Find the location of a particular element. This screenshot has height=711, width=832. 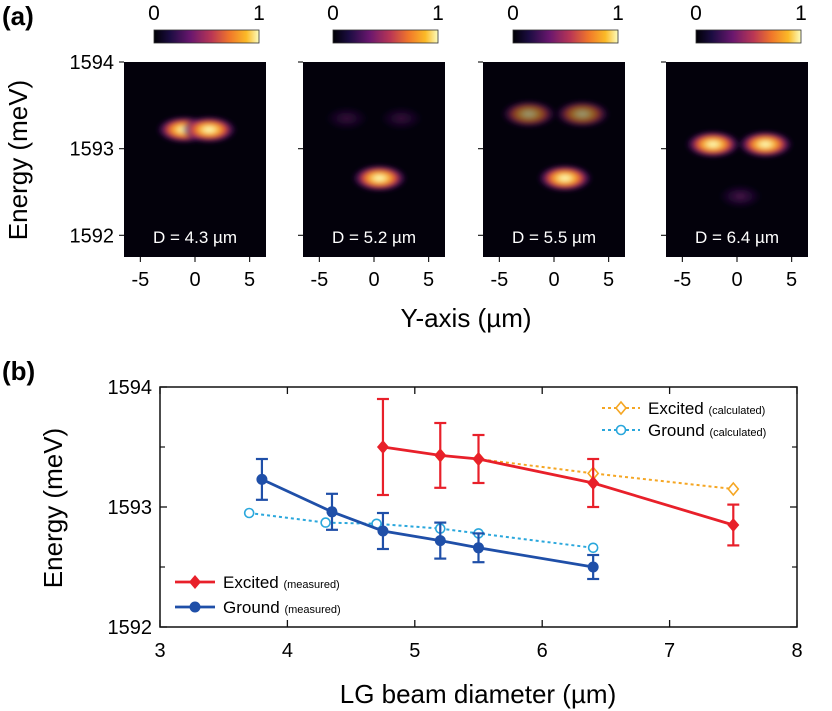

heatmap-2: D = 5.2 µm 0 1 -5 0 5 is located at coordinates (371, 146).